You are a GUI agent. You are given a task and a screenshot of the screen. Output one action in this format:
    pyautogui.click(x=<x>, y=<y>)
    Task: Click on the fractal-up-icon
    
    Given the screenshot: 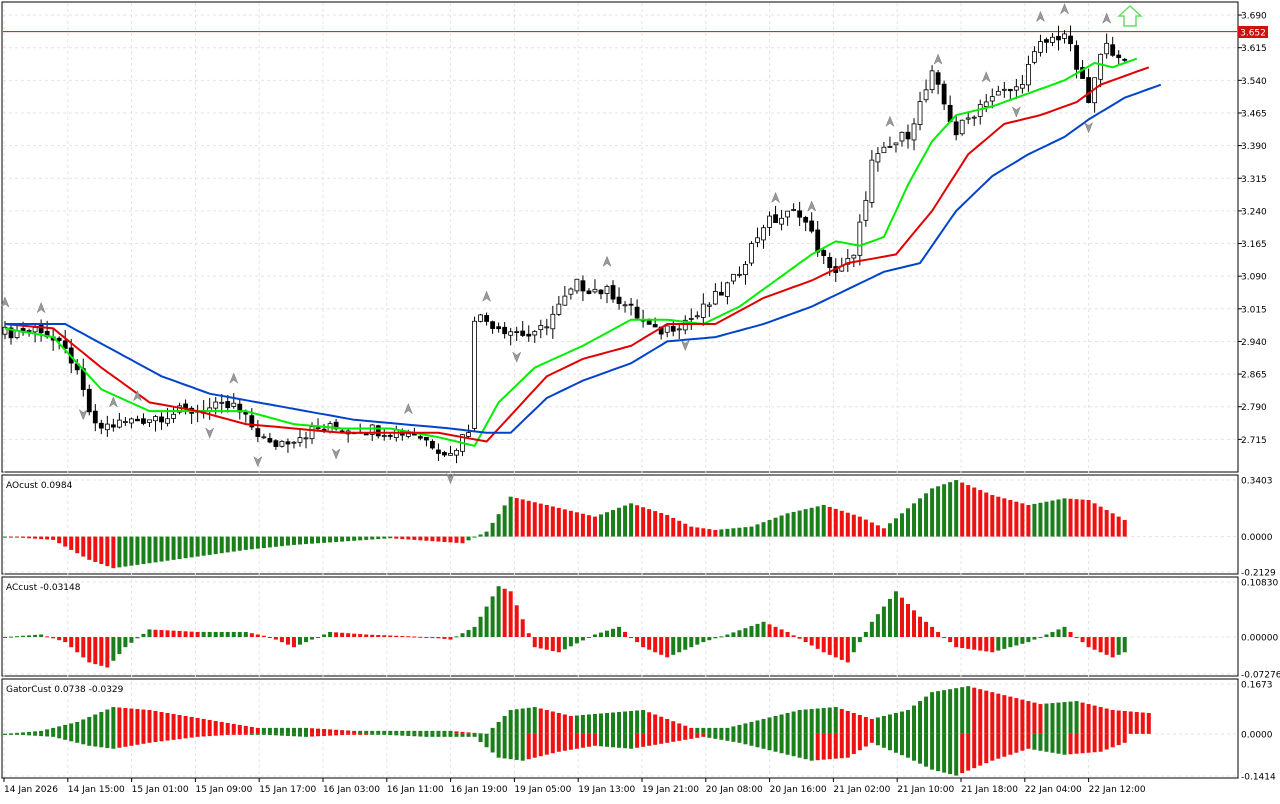 What is the action you would take?
    pyautogui.click(x=607, y=261)
    